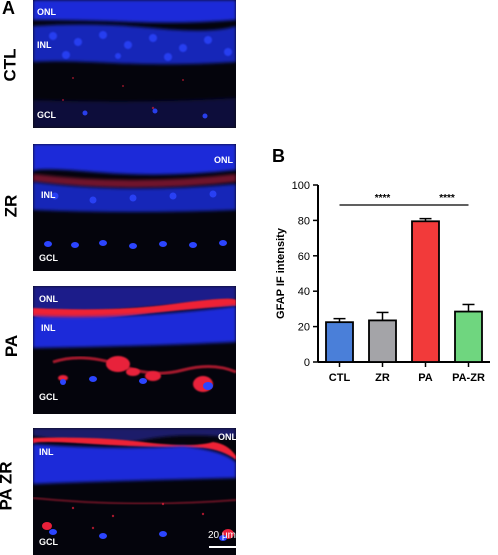 The image size is (498, 555). Describe the element at coordinates (304, 221) in the screenshot. I see `y-tick-label: 80` at that location.